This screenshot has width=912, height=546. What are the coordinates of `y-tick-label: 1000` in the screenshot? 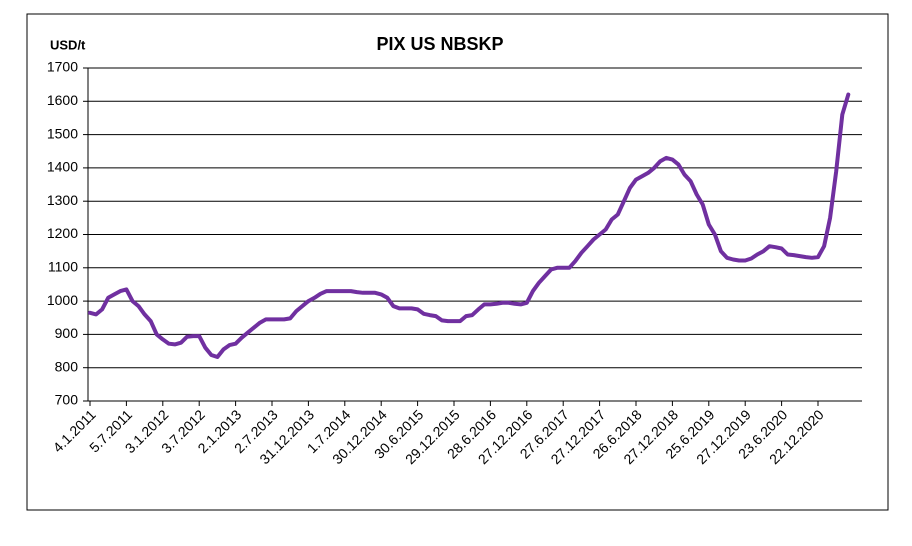 It's located at (62, 300).